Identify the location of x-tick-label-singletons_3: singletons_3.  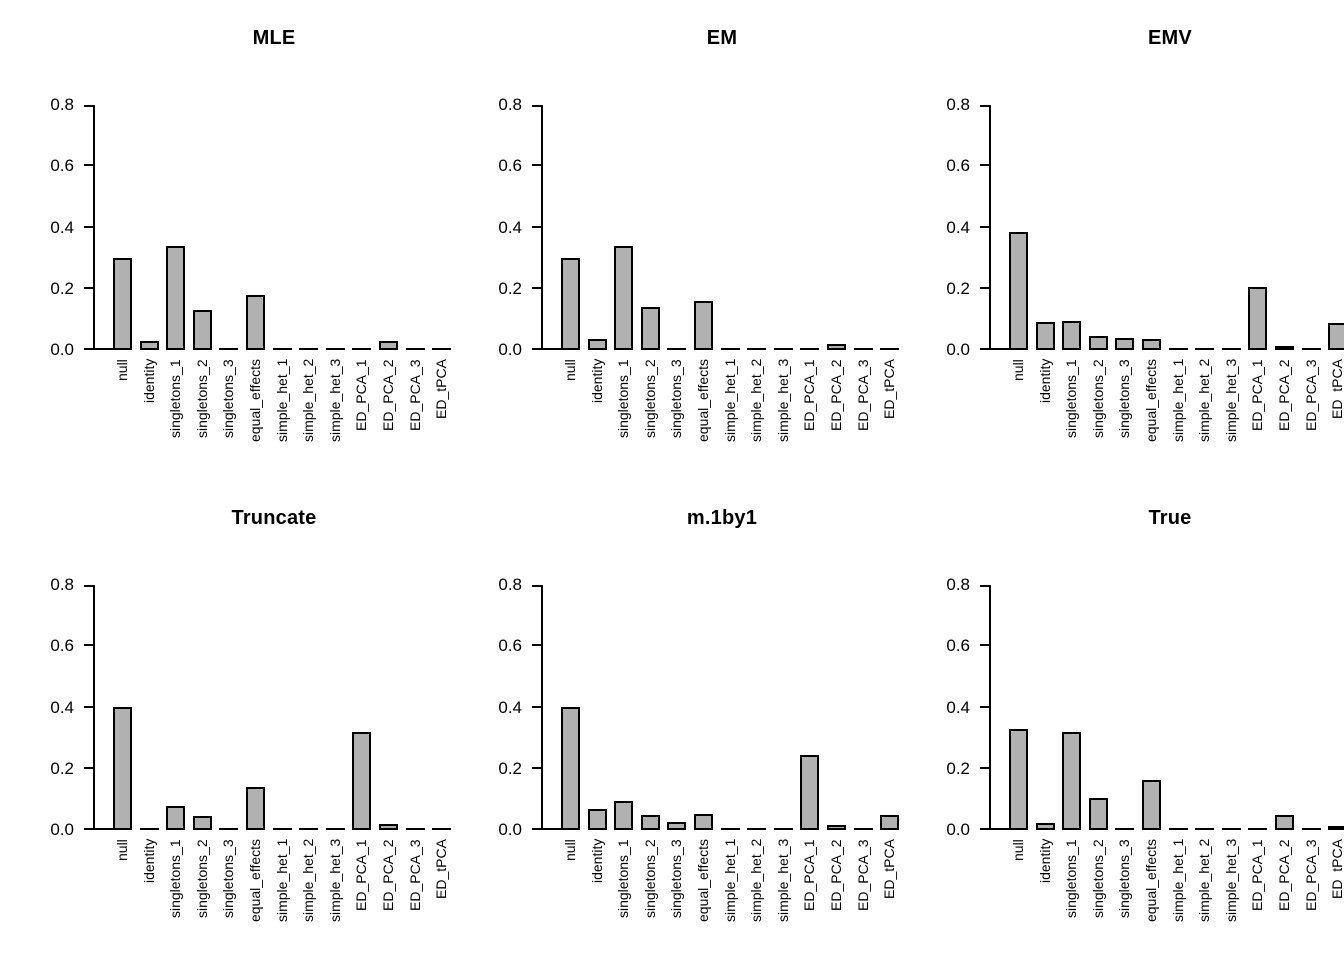
(676, 398).